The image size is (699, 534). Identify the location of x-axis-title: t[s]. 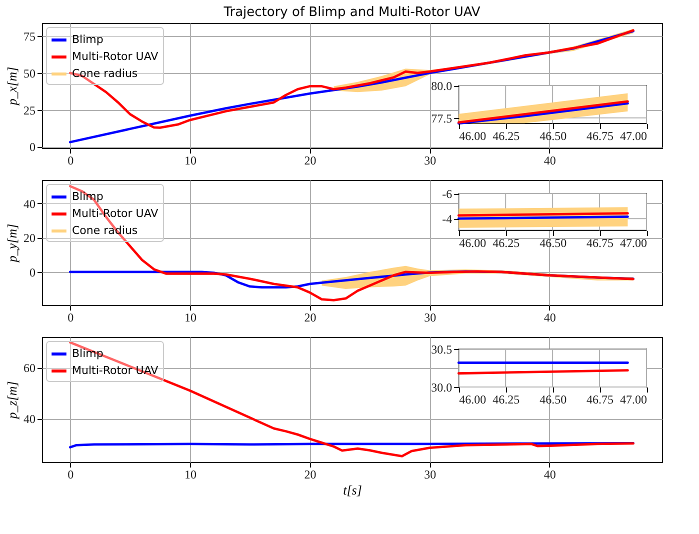
(352, 490).